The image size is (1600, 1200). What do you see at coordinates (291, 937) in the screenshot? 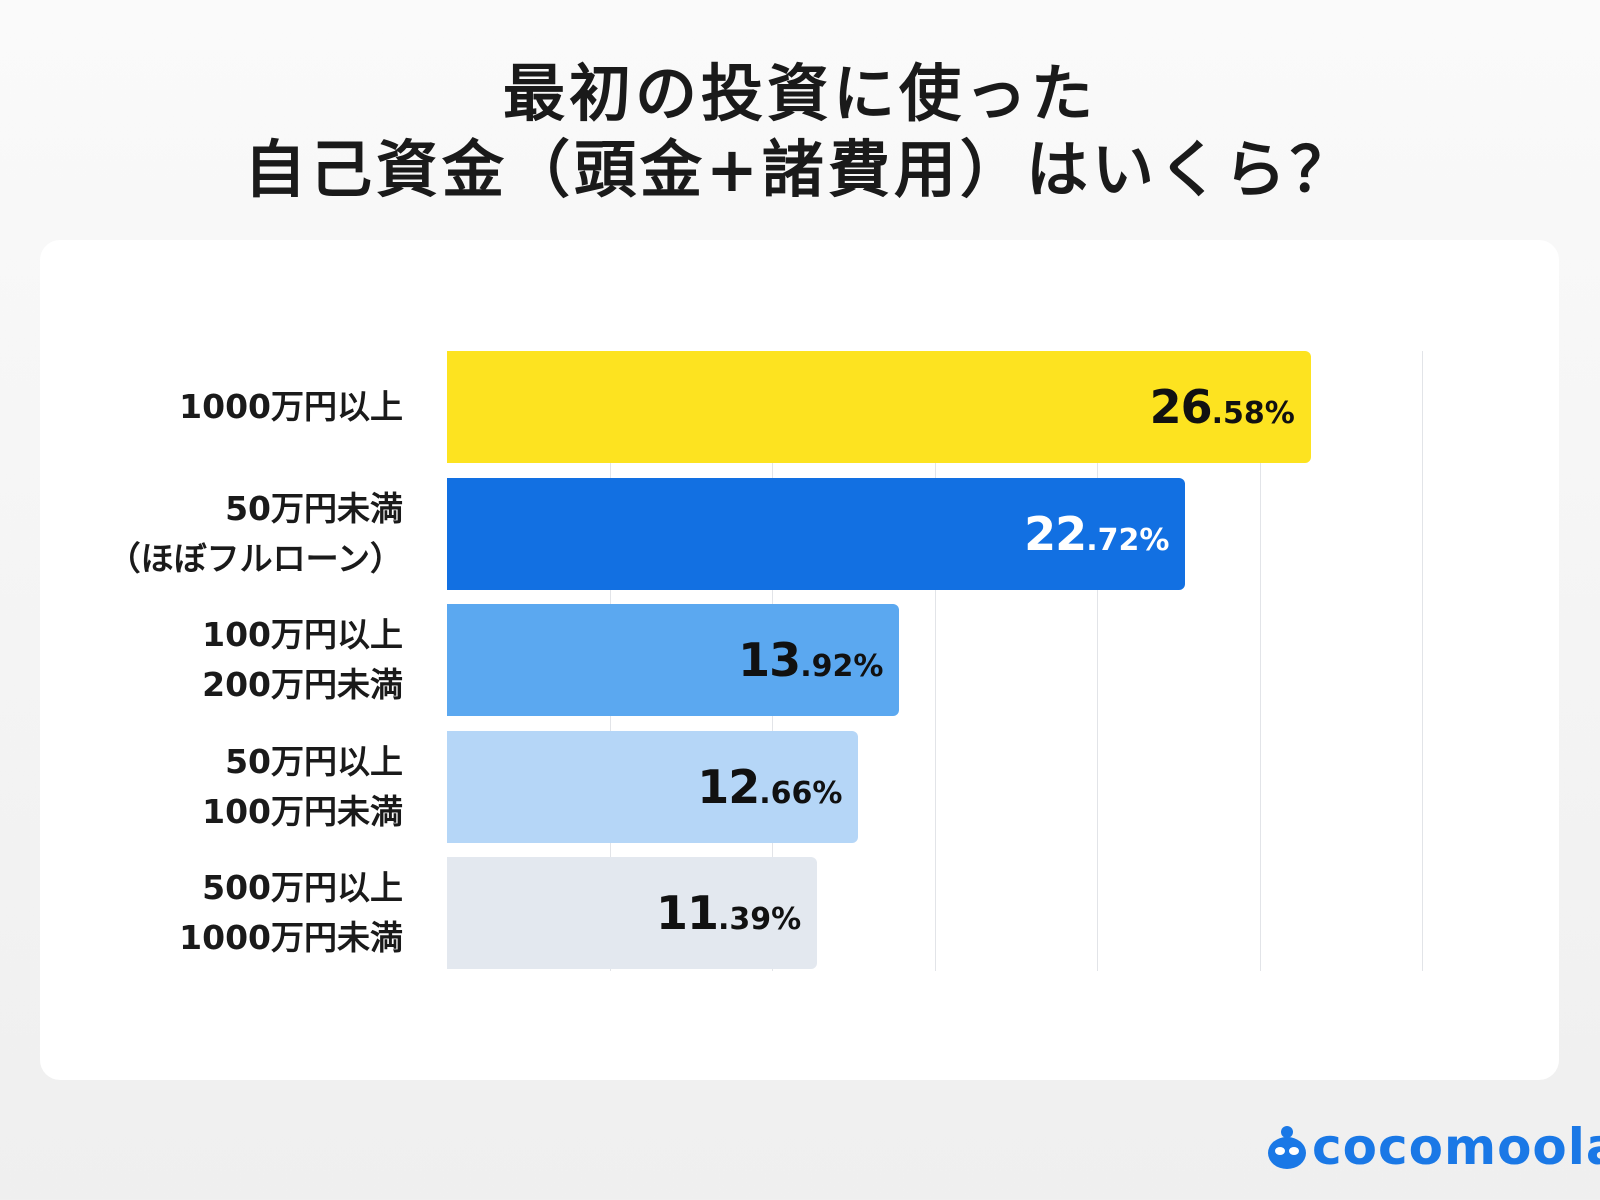
I see `category-label-line: 1000万円未満` at bounding box center [291, 937].